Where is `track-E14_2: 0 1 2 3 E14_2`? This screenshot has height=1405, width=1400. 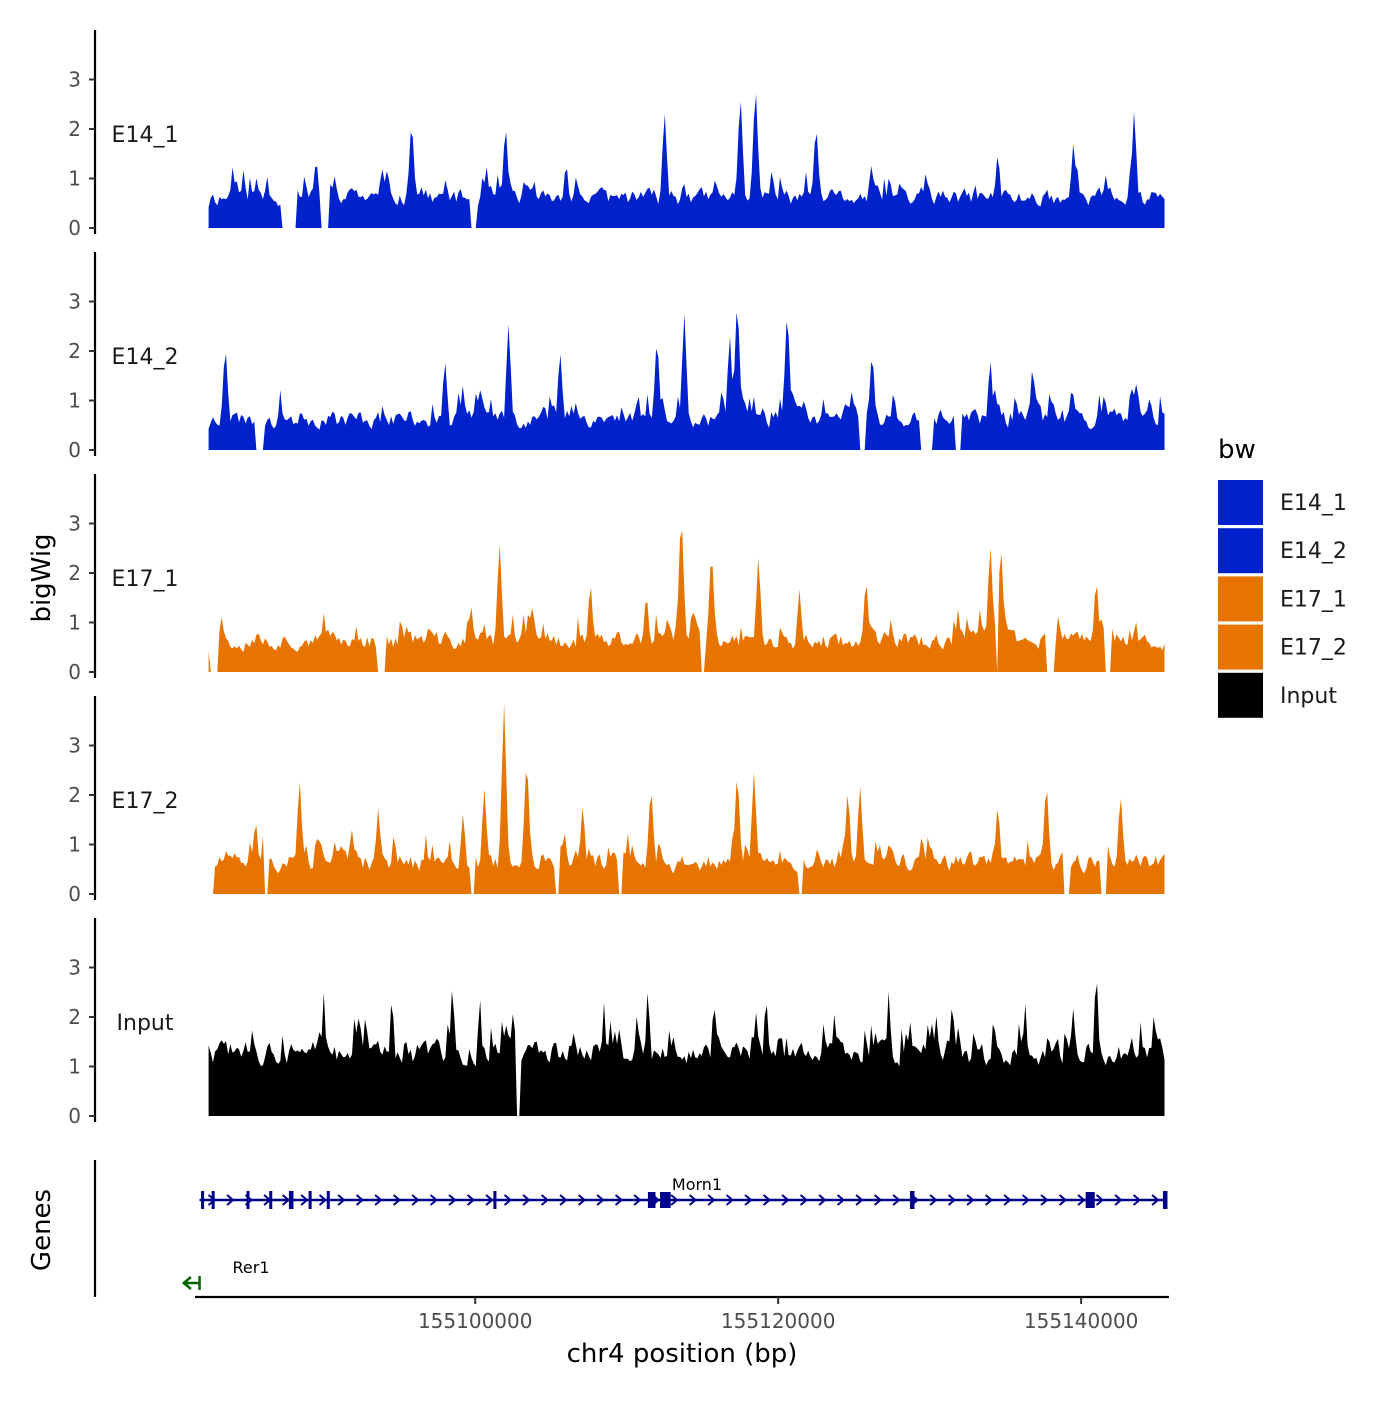 track-E14_2: 0 1 2 3 E14_2 is located at coordinates (616, 357).